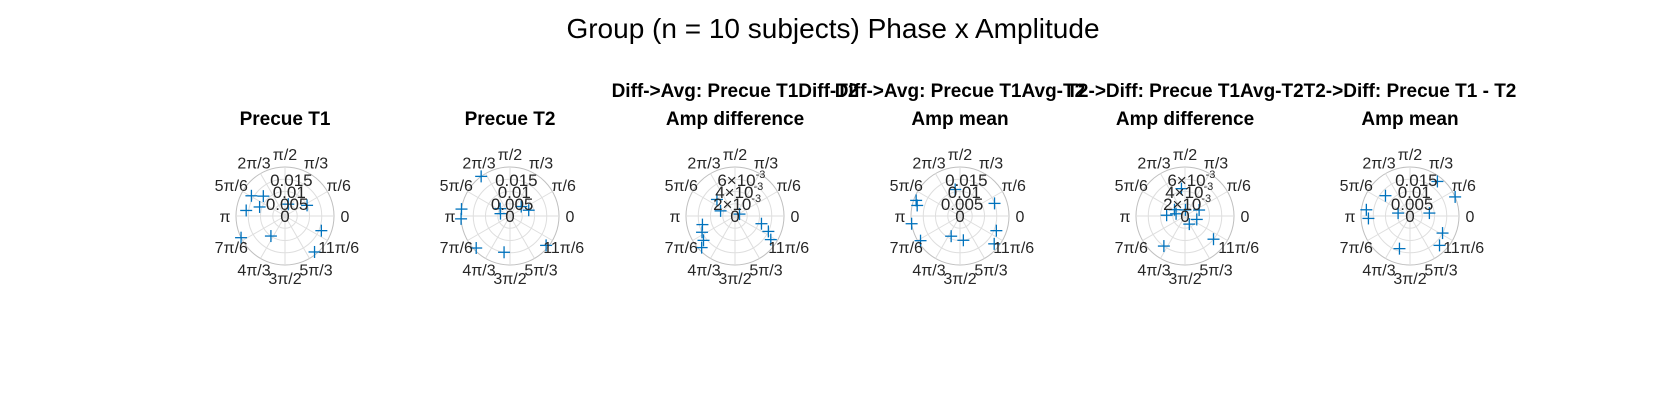  Describe the element at coordinates (1470, 217) in the screenshot. I see `theta-tick-label: 0` at that location.